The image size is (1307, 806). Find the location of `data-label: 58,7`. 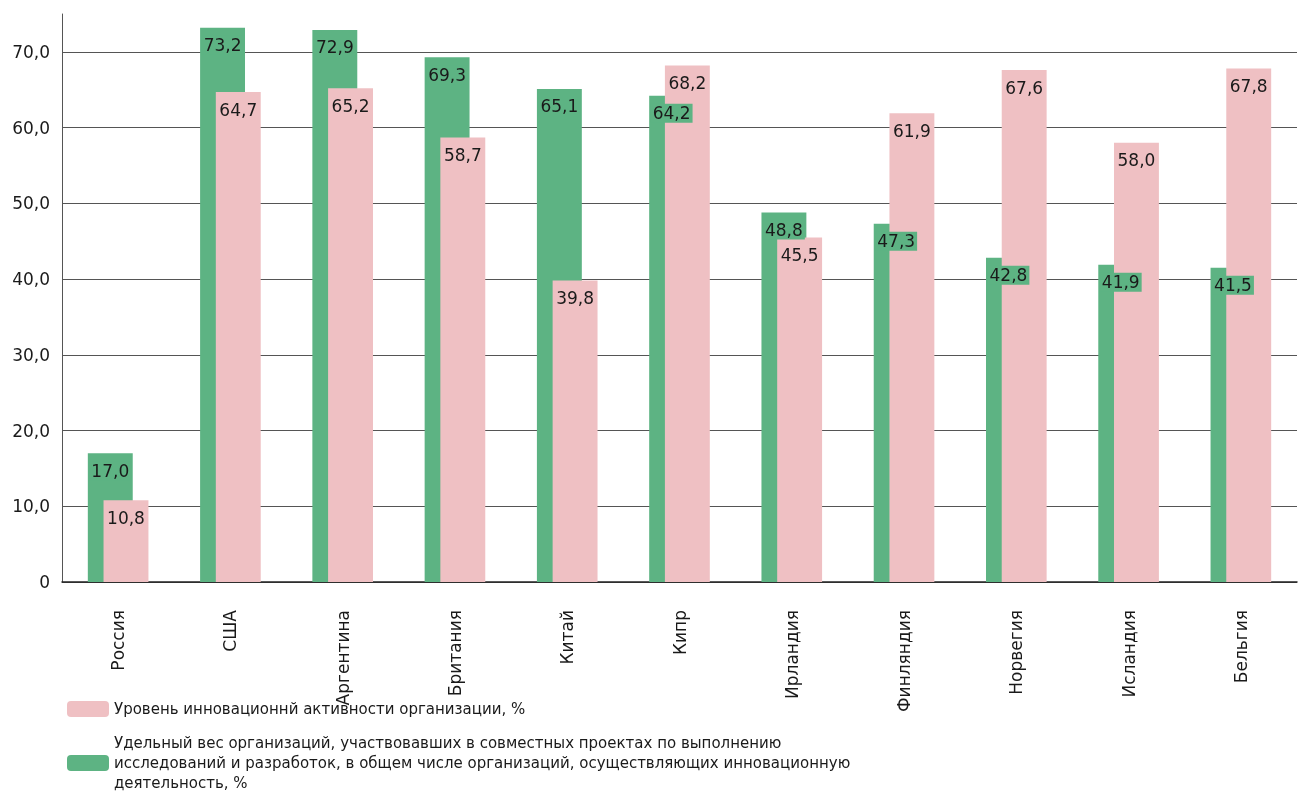

data-label: 58,7 is located at coordinates (462, 154).